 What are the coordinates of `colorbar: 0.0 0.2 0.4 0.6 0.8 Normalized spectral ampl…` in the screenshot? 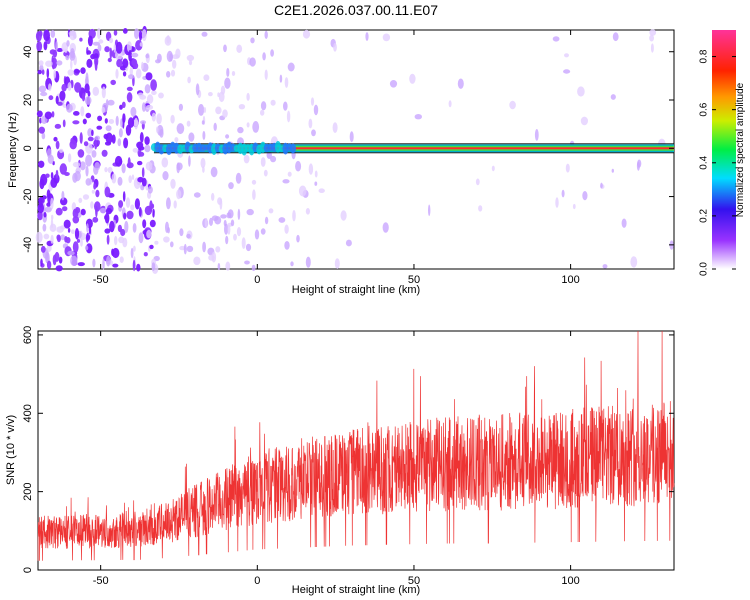 It's located at (722, 153).